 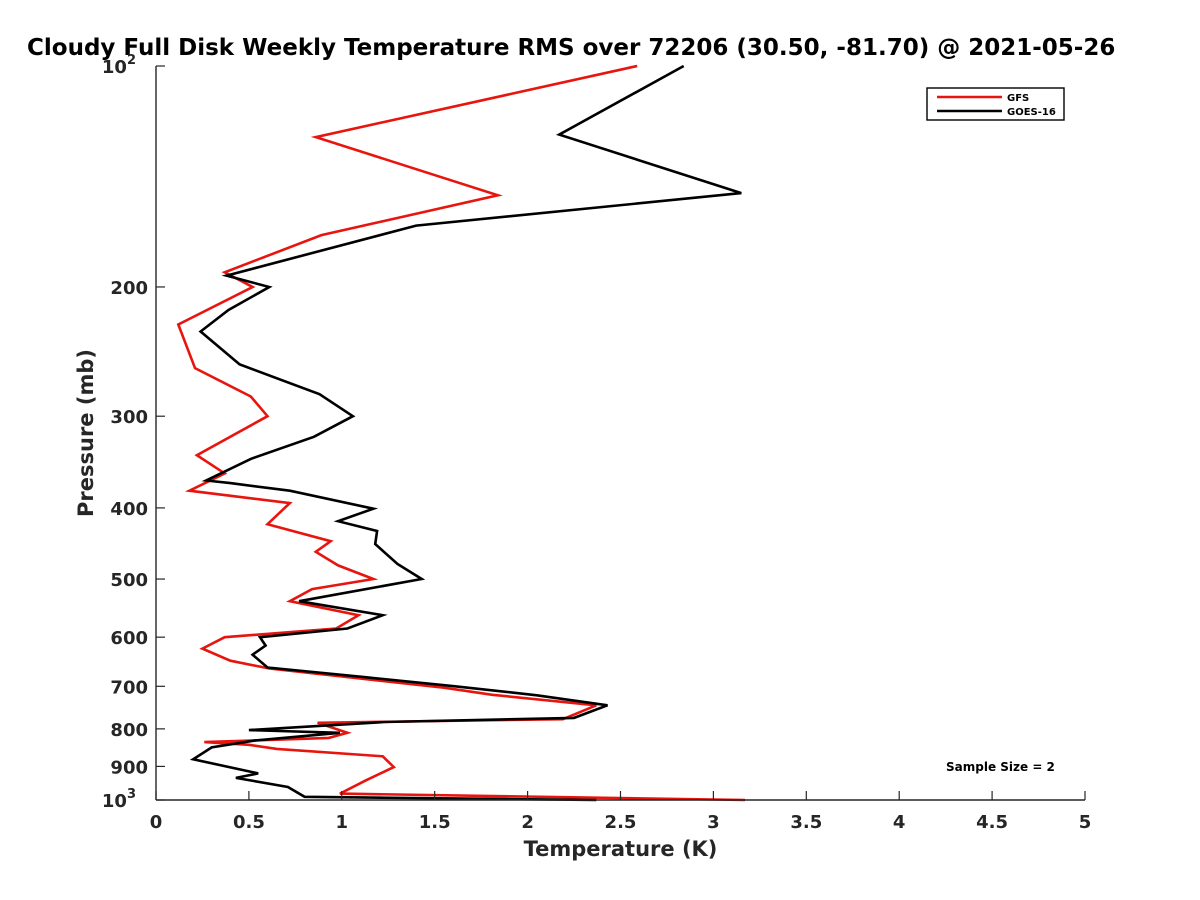 What do you see at coordinates (156, 822) in the screenshot?
I see `x-tick-label: 0` at bounding box center [156, 822].